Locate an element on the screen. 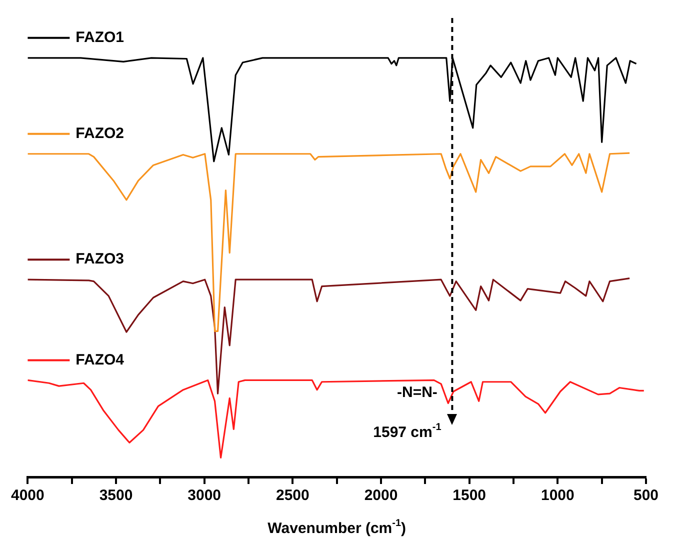  legend-label: FAZO3 is located at coordinates (100, 259).